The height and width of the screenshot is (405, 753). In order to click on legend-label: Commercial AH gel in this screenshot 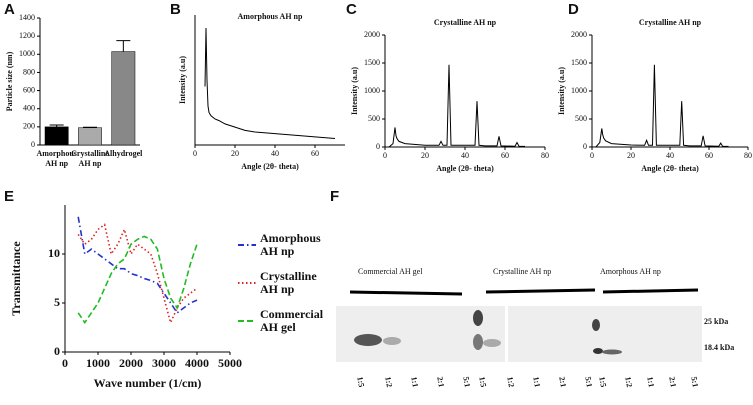, I will do `click(292, 320)`.